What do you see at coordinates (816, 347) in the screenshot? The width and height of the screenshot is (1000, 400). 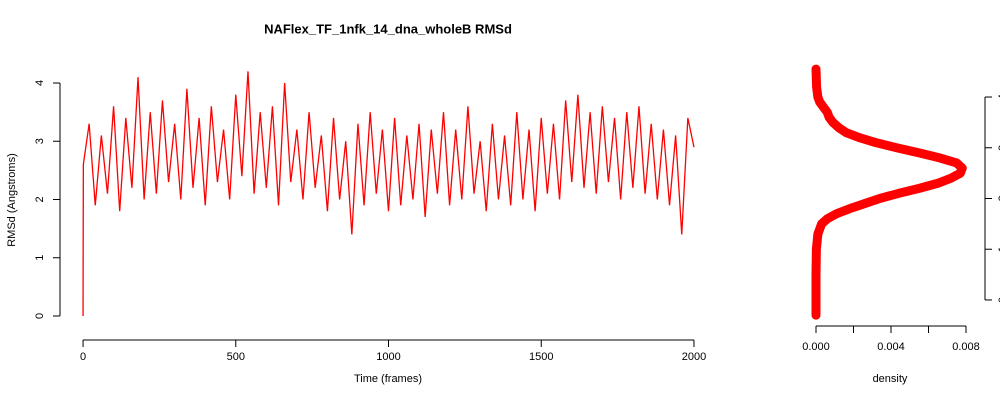 I see `x-tick-label: 0.000` at bounding box center [816, 347].